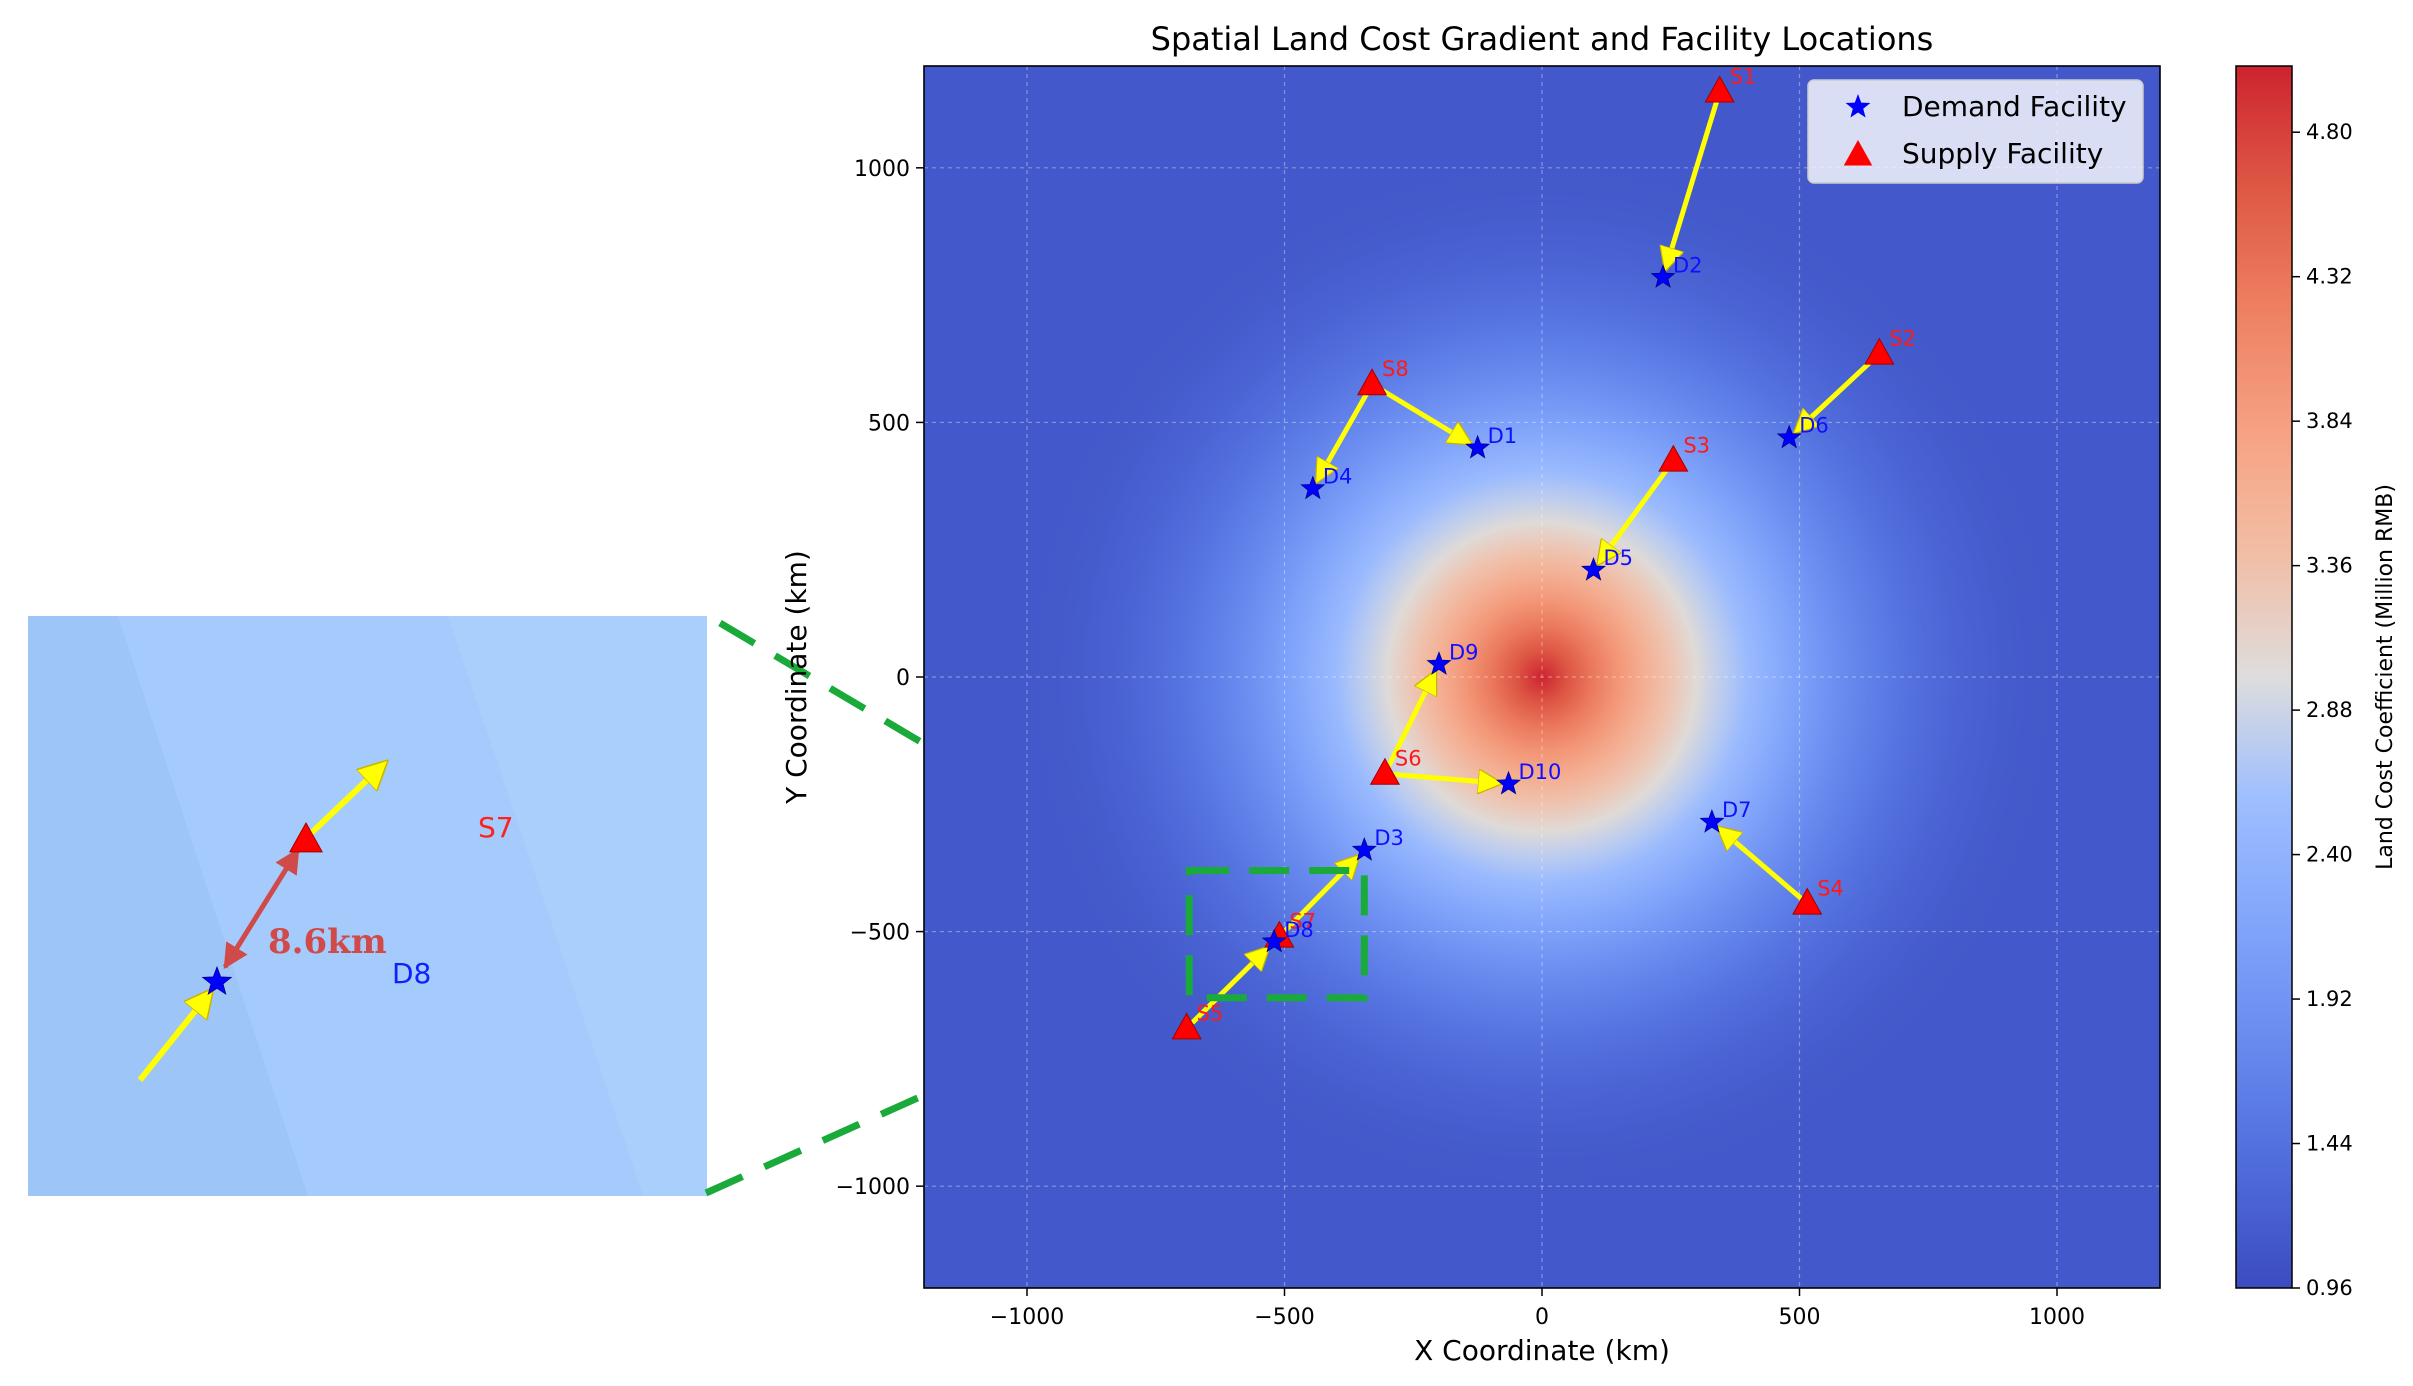 Image resolution: width=2413 pixels, height=1386 pixels. Describe the element at coordinates (1593, 568) in the screenshot. I see `demand-marker-d5` at that location.